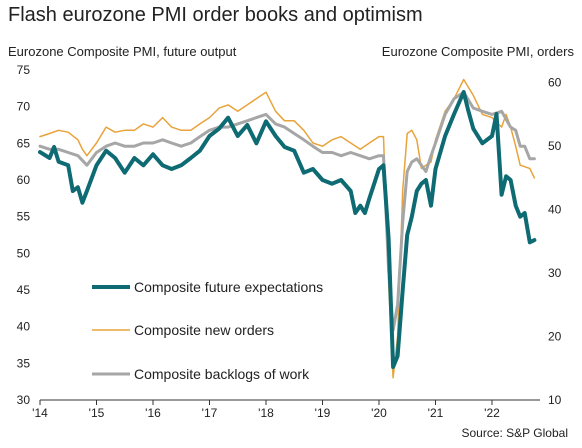 The image size is (582, 448). I want to click on legend-label: Composite backlogs of work, so click(222, 374).